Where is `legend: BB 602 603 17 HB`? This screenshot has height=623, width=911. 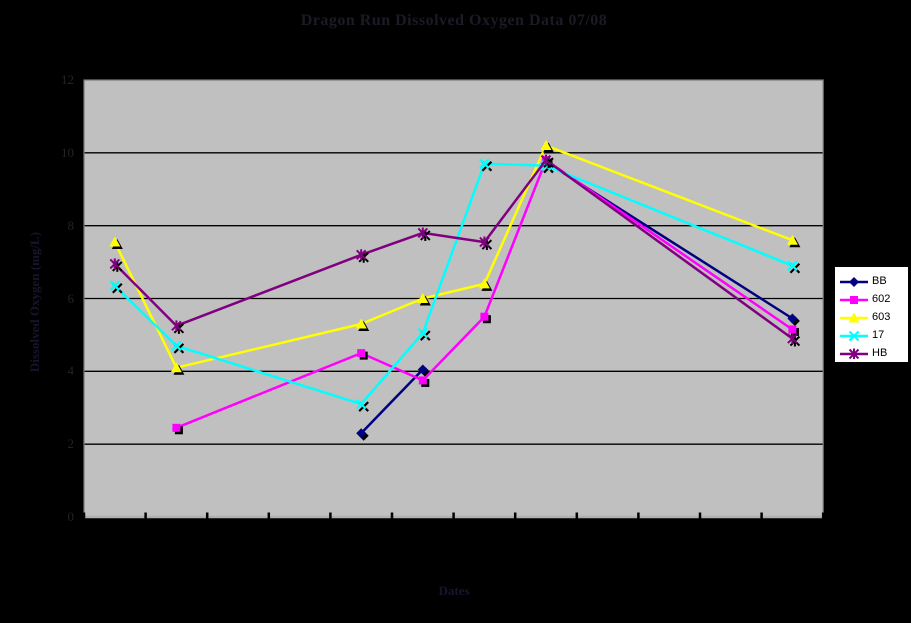 legend: BB 602 603 17 HB is located at coordinates (871, 314).